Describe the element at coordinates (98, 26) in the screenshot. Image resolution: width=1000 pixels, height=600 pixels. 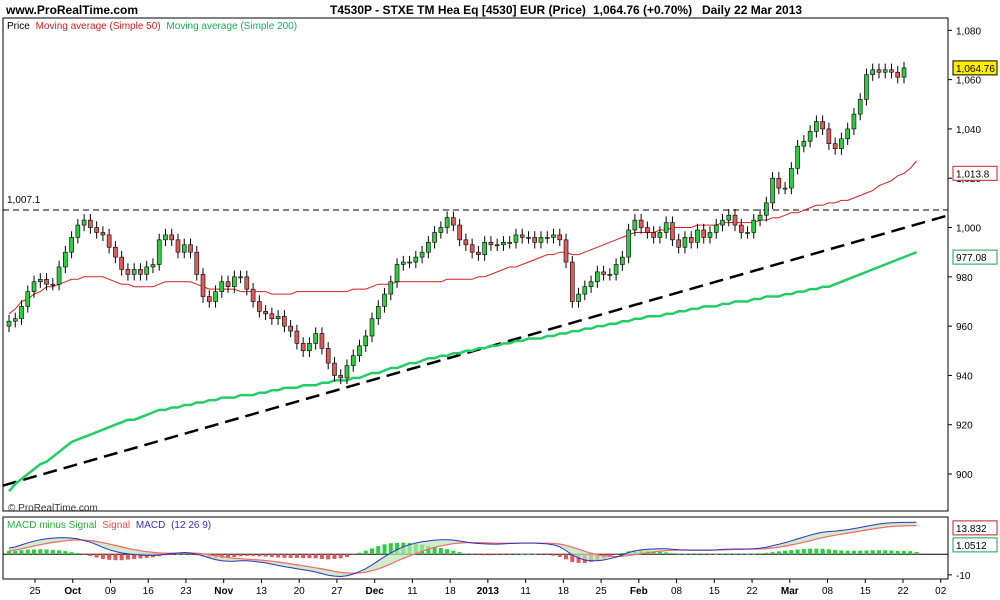
I see `legend-ma50: Moving average (Simple 50)` at that location.